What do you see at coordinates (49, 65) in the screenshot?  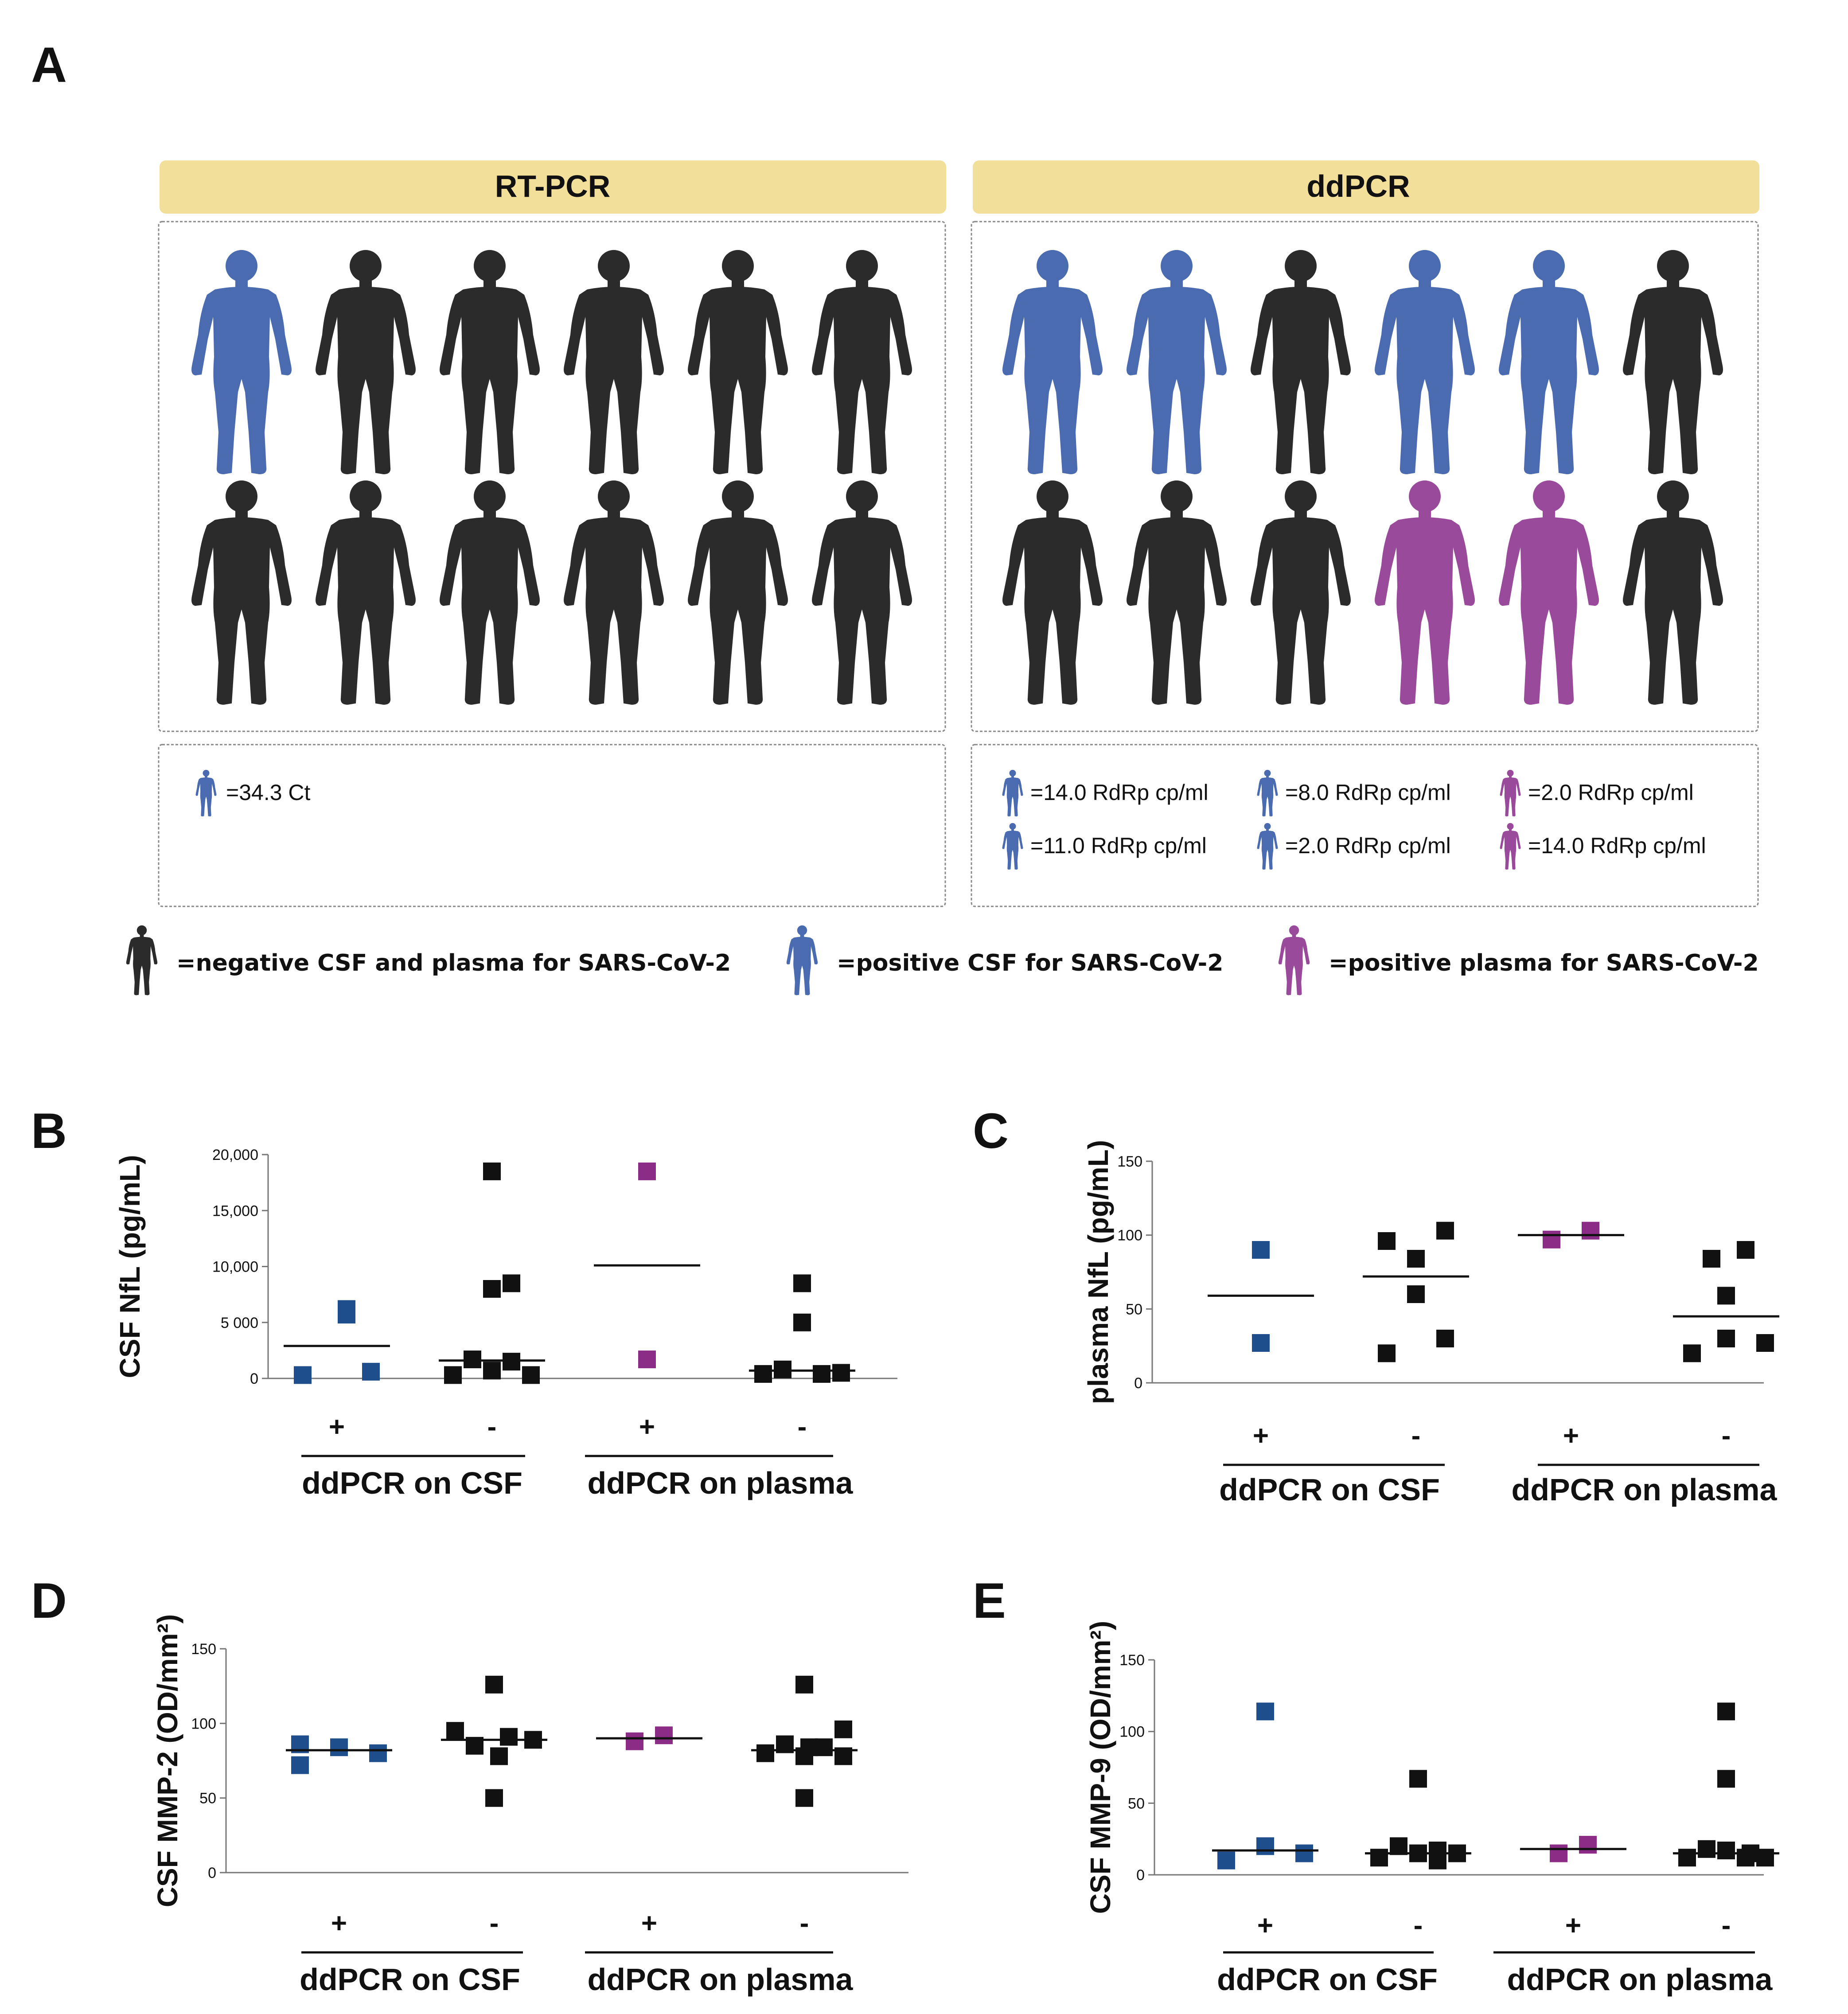 I see `panel-letter-a: A` at bounding box center [49, 65].